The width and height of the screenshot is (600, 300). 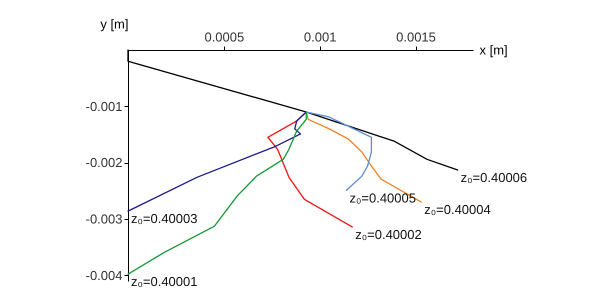 What do you see at coordinates (416, 37) in the screenshot?
I see `x-tick-label: 0.0015` at bounding box center [416, 37].